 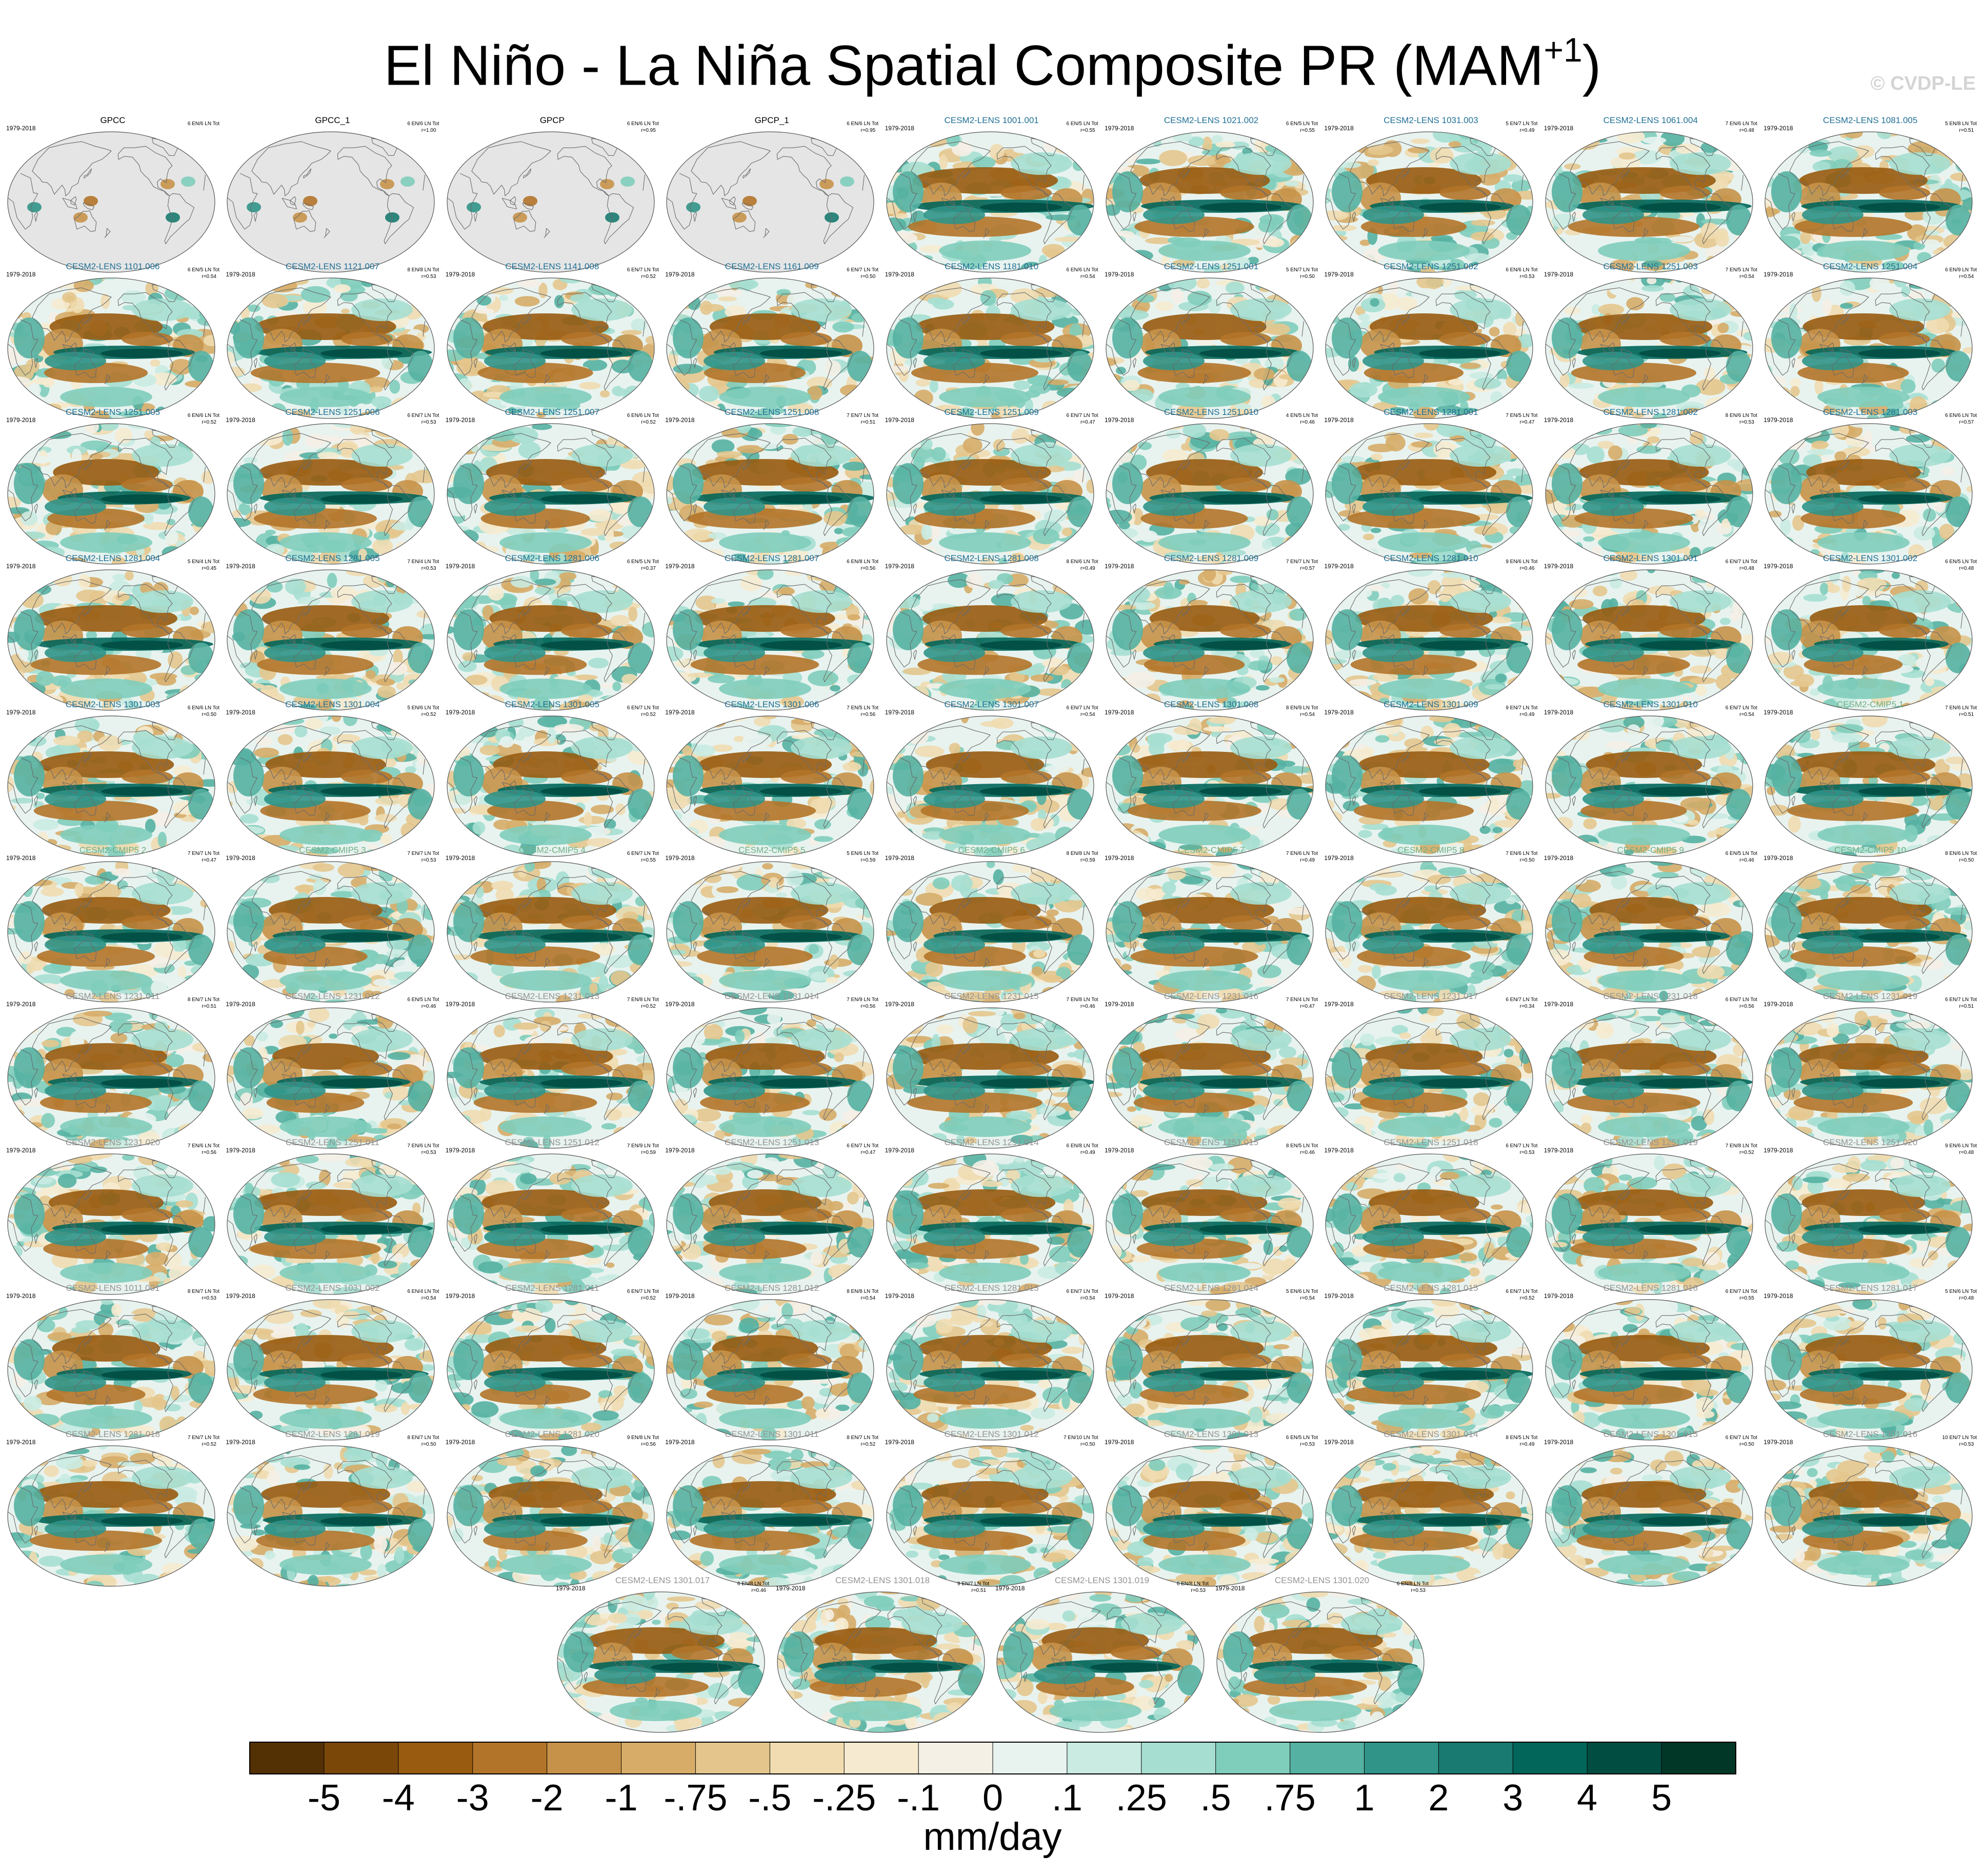 I want to click on panel-title: CESM2-LENS 1251.019, so click(x=1650, y=1142).